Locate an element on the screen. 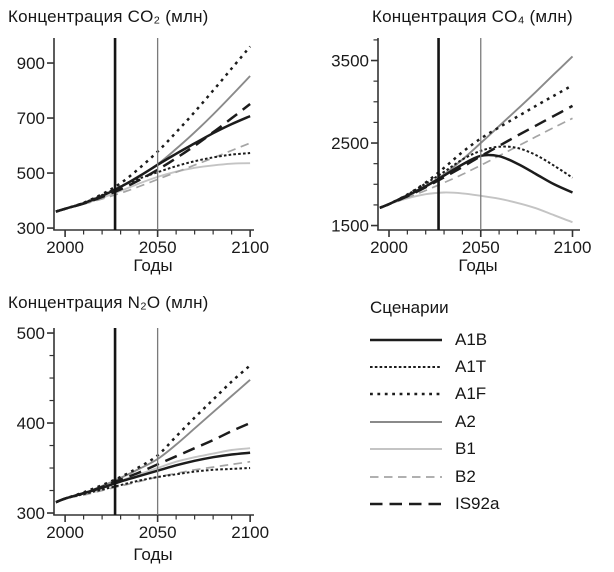 This screenshot has height=572, width=614. legend-item-a2: A2 is located at coordinates (488, 421).